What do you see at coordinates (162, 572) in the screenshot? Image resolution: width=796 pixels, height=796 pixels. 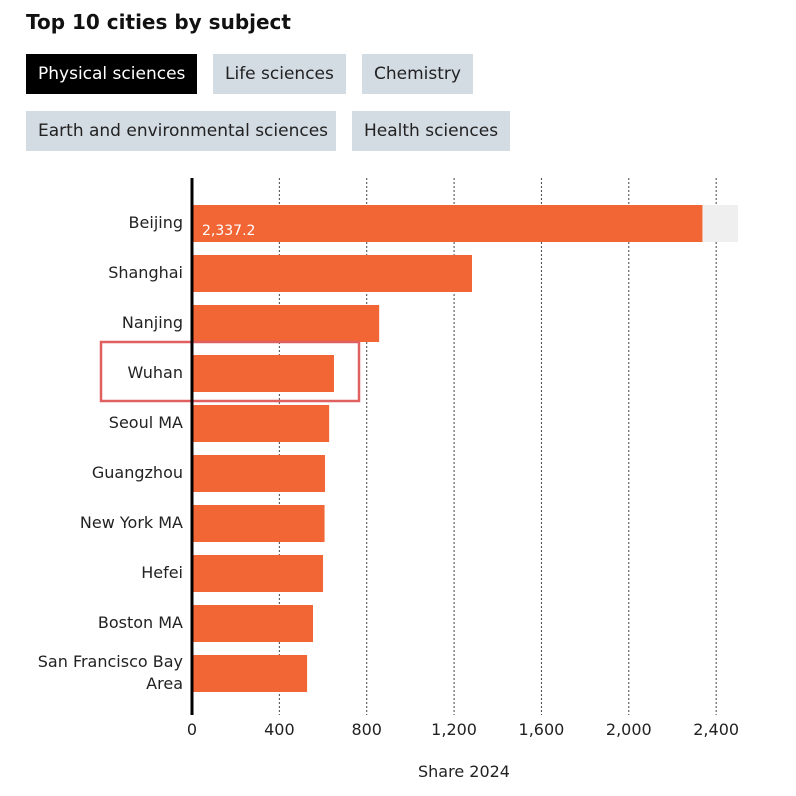 I see `y-tick-label: Hefei` at bounding box center [162, 572].